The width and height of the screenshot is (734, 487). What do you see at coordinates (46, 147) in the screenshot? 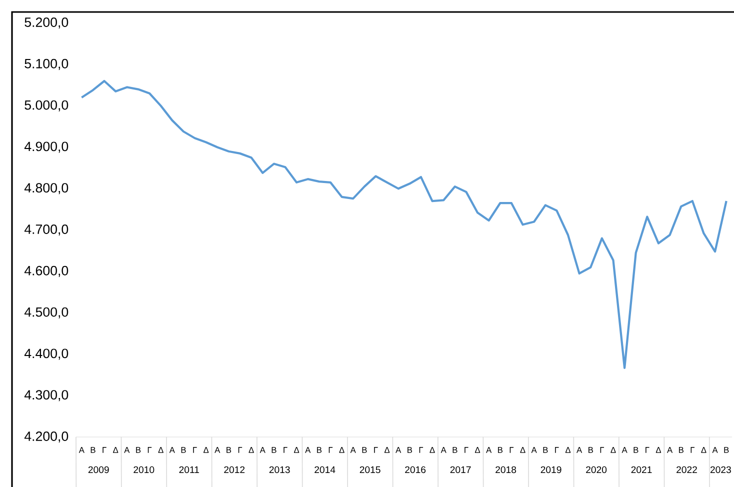
I see `y-tick-label: 4.900,0` at bounding box center [46, 147].